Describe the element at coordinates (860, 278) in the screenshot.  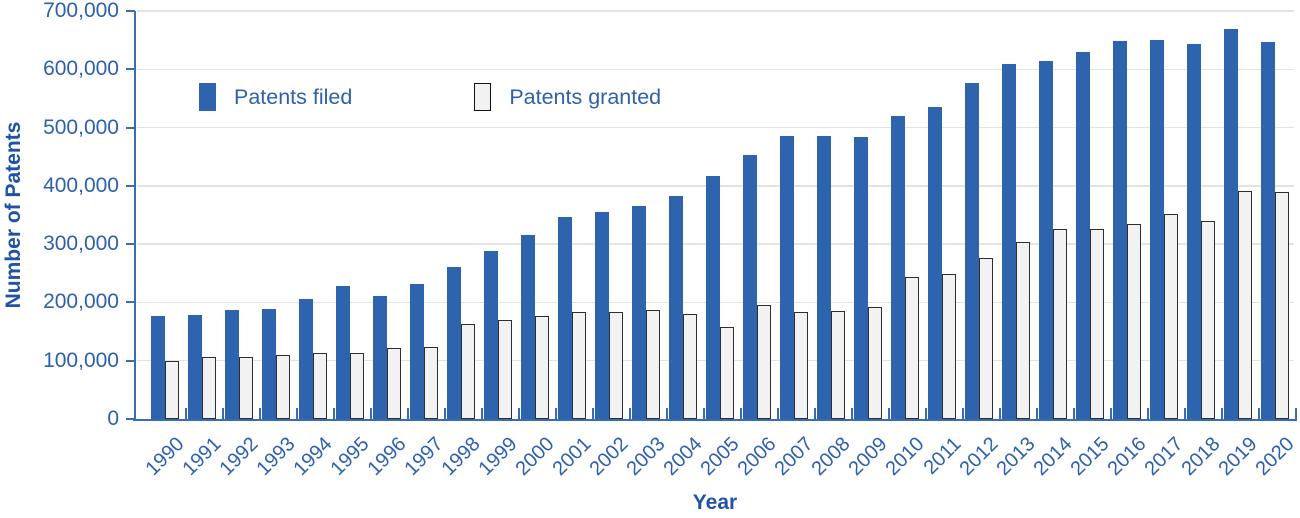
I see `bar-patents-filed-2009` at that location.